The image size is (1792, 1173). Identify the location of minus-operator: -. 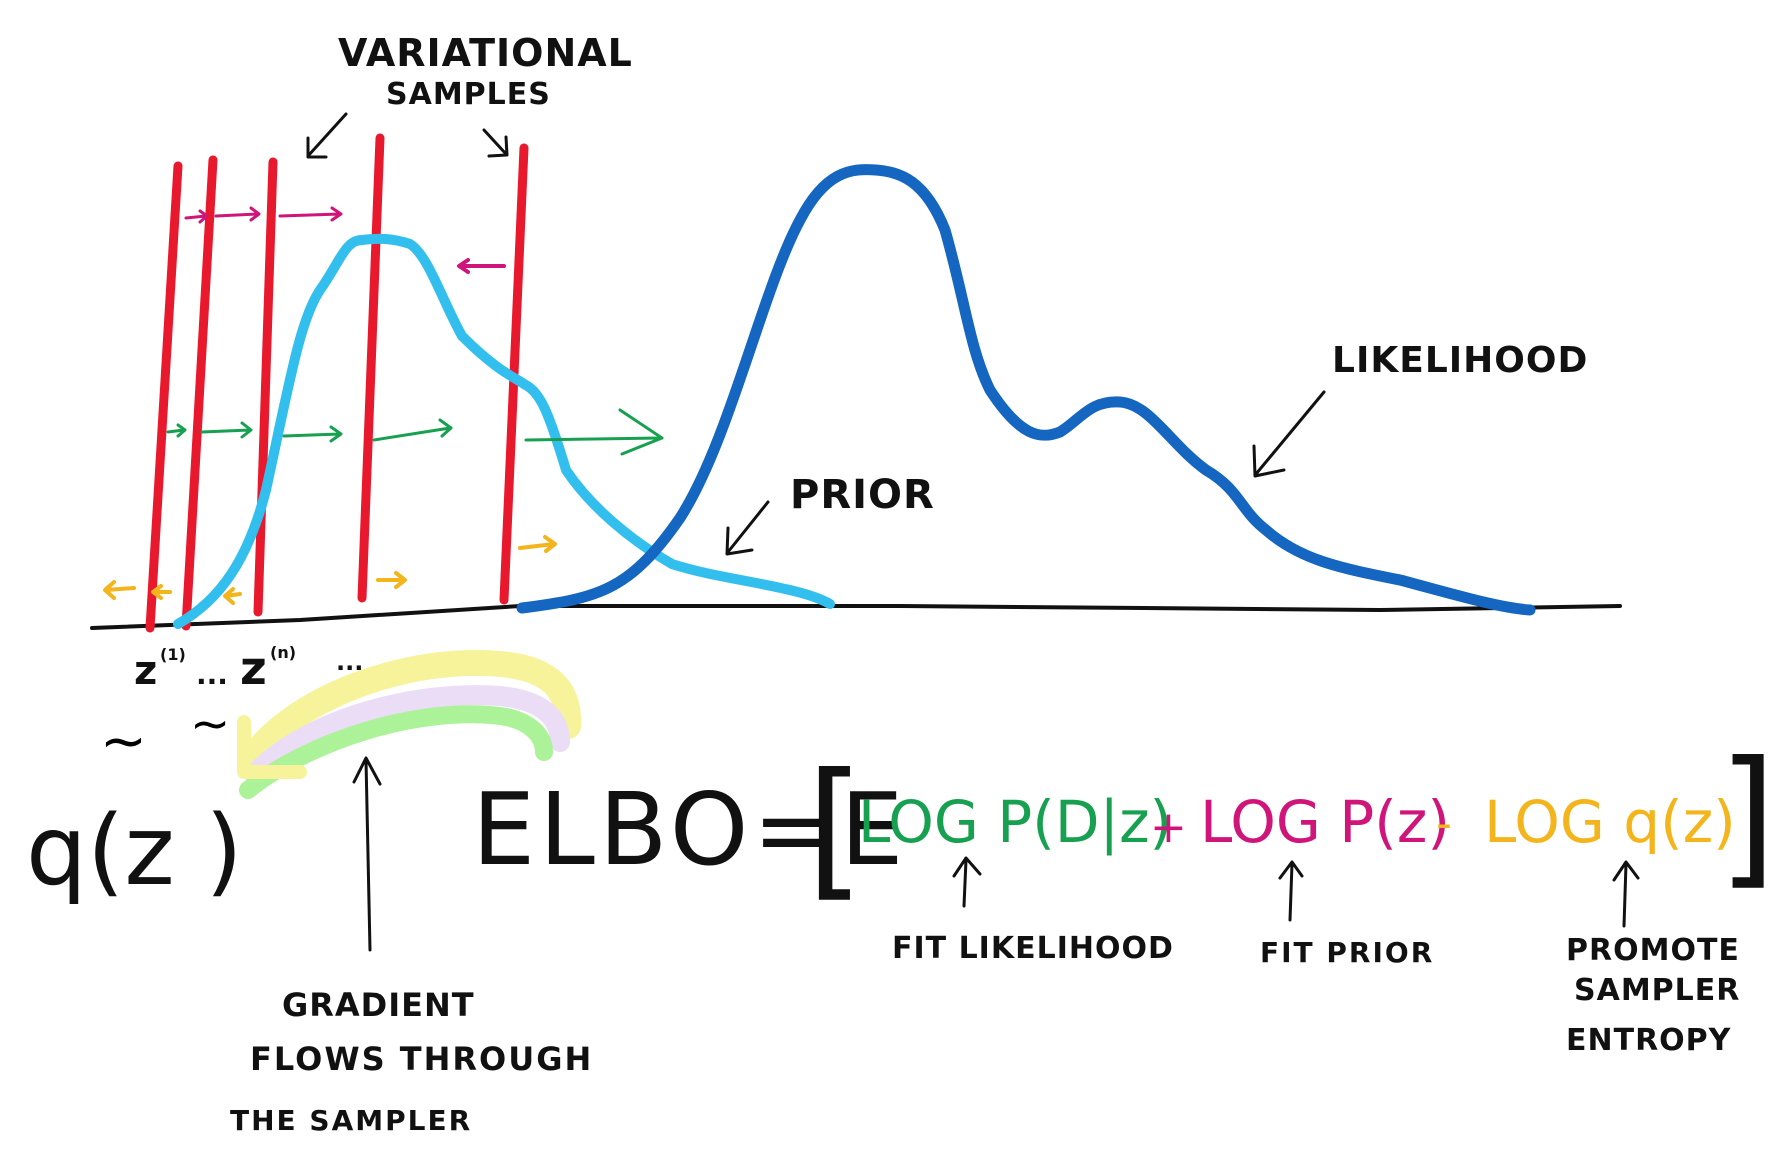
(1444, 823).